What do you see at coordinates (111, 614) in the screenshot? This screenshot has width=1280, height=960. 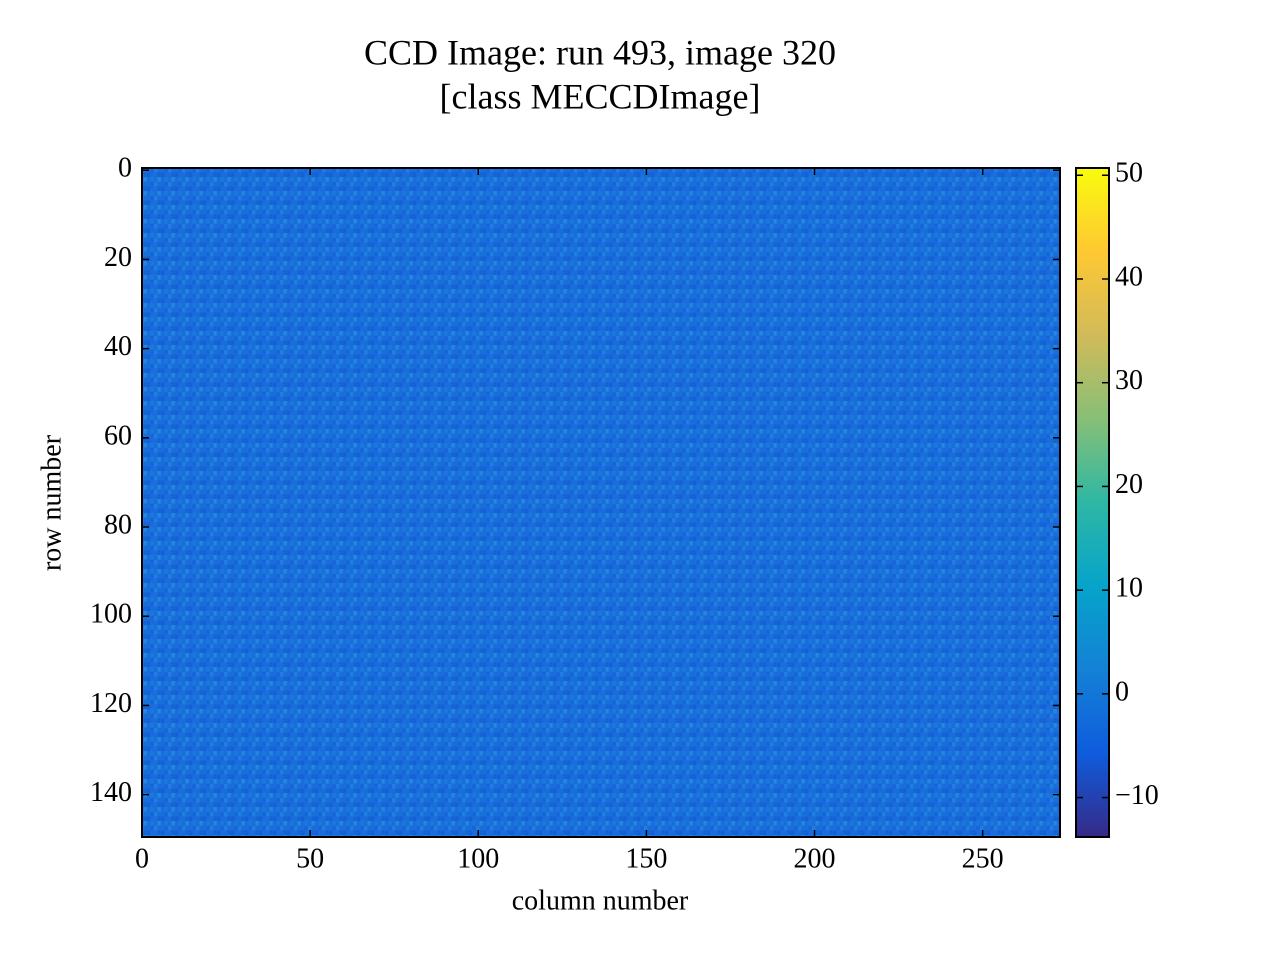 I see `y-tick-label: 100` at bounding box center [111, 614].